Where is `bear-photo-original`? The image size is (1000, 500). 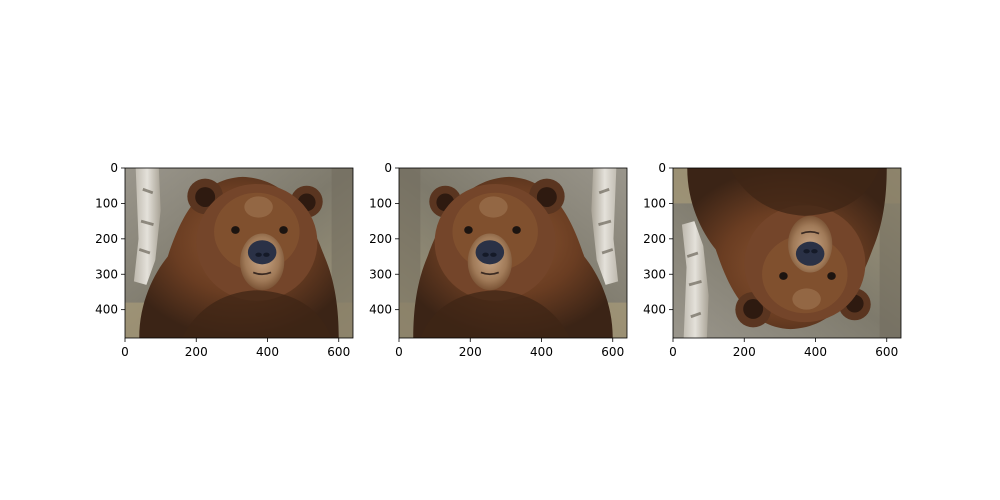
bear-photo-original is located at coordinates (239, 253).